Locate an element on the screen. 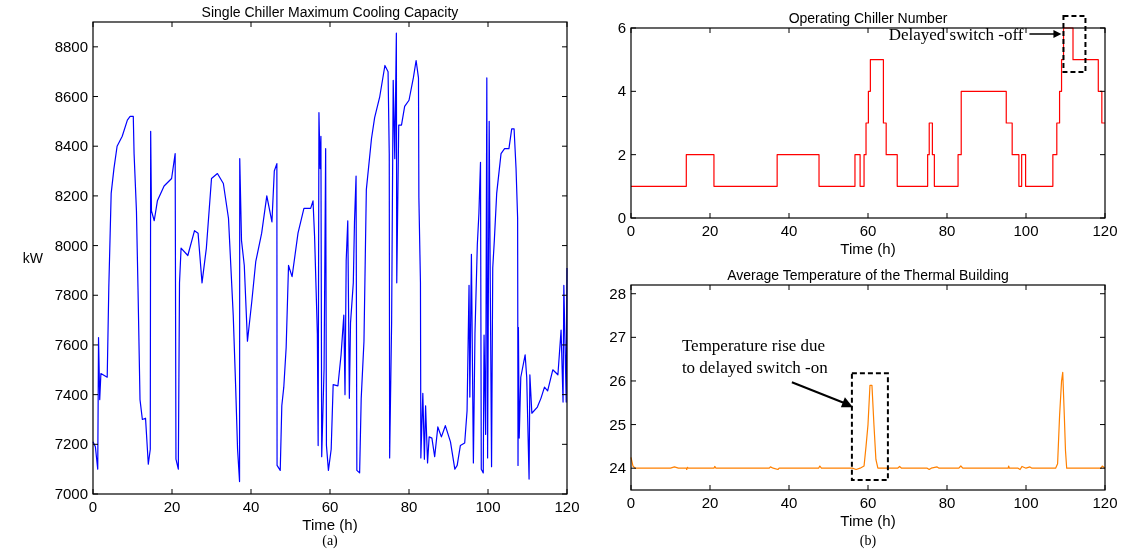 The image size is (1126, 555). y-tick-label: 25 is located at coordinates (617, 424).